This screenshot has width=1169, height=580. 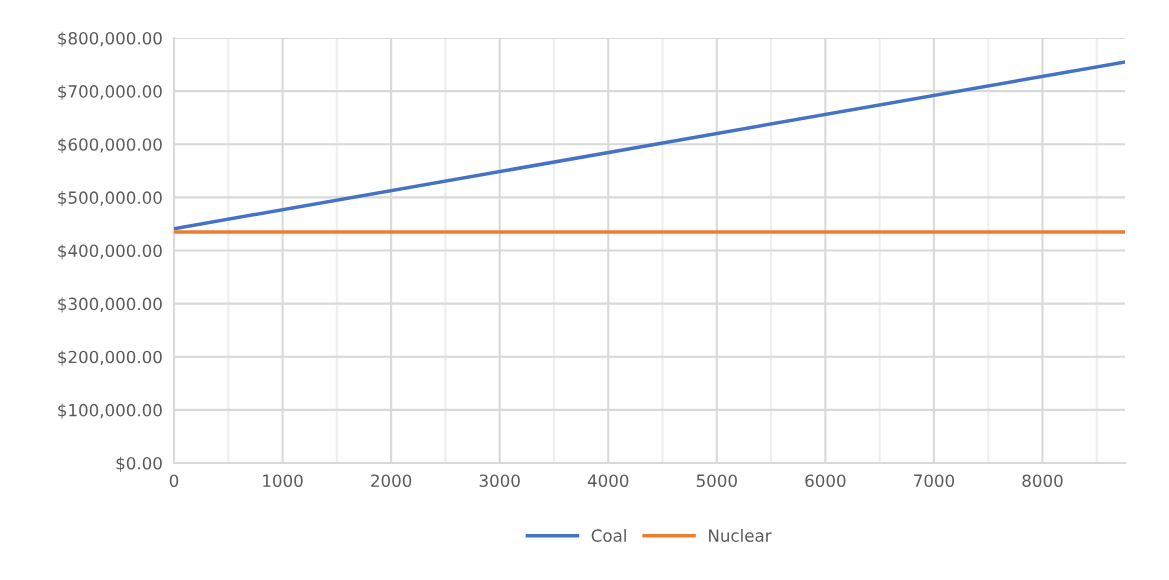 I want to click on x-tick-label: 3000, so click(x=499, y=481).